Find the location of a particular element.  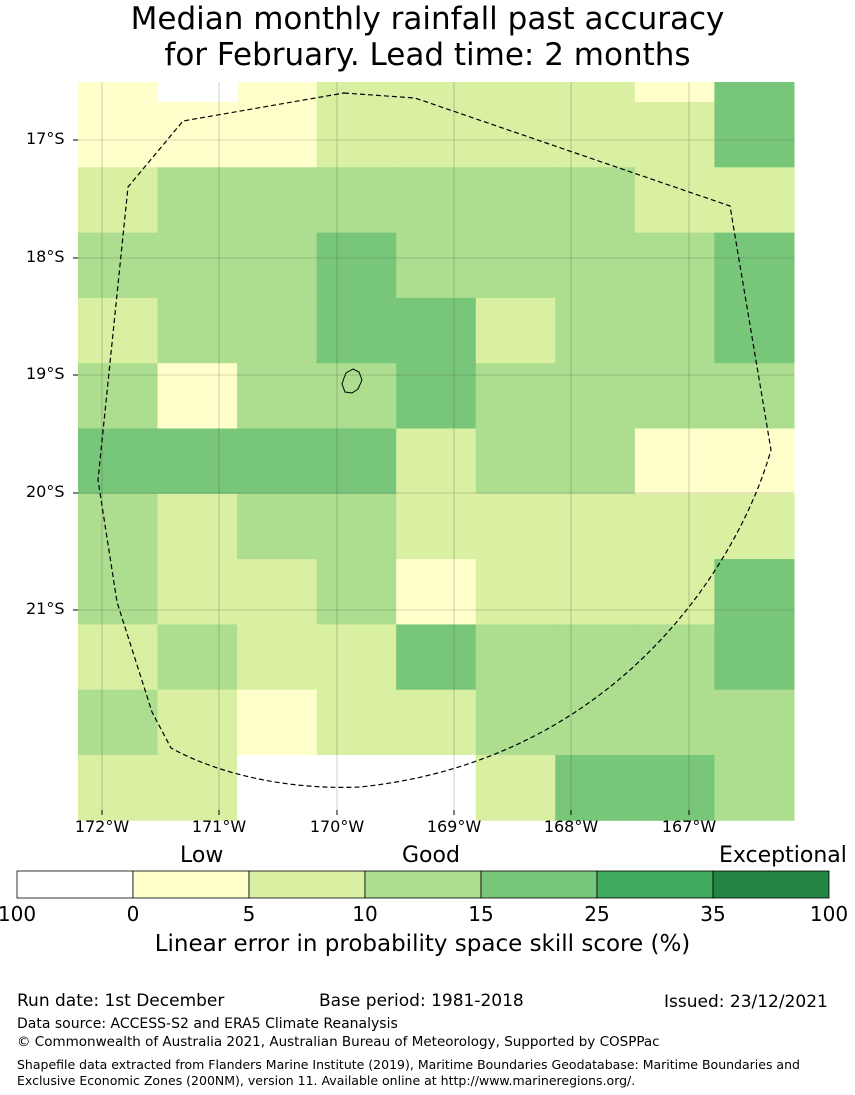

grid-cell-r4-c0 is located at coordinates (118, 330).